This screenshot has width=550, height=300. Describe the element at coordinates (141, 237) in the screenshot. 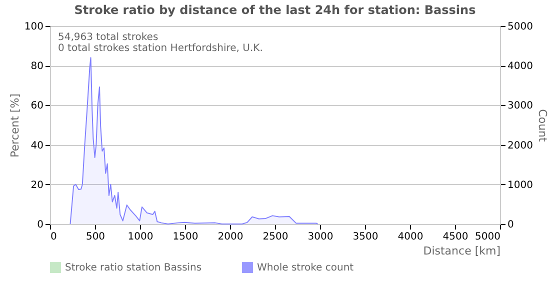

I see `x-tick-label: 1000` at that location.